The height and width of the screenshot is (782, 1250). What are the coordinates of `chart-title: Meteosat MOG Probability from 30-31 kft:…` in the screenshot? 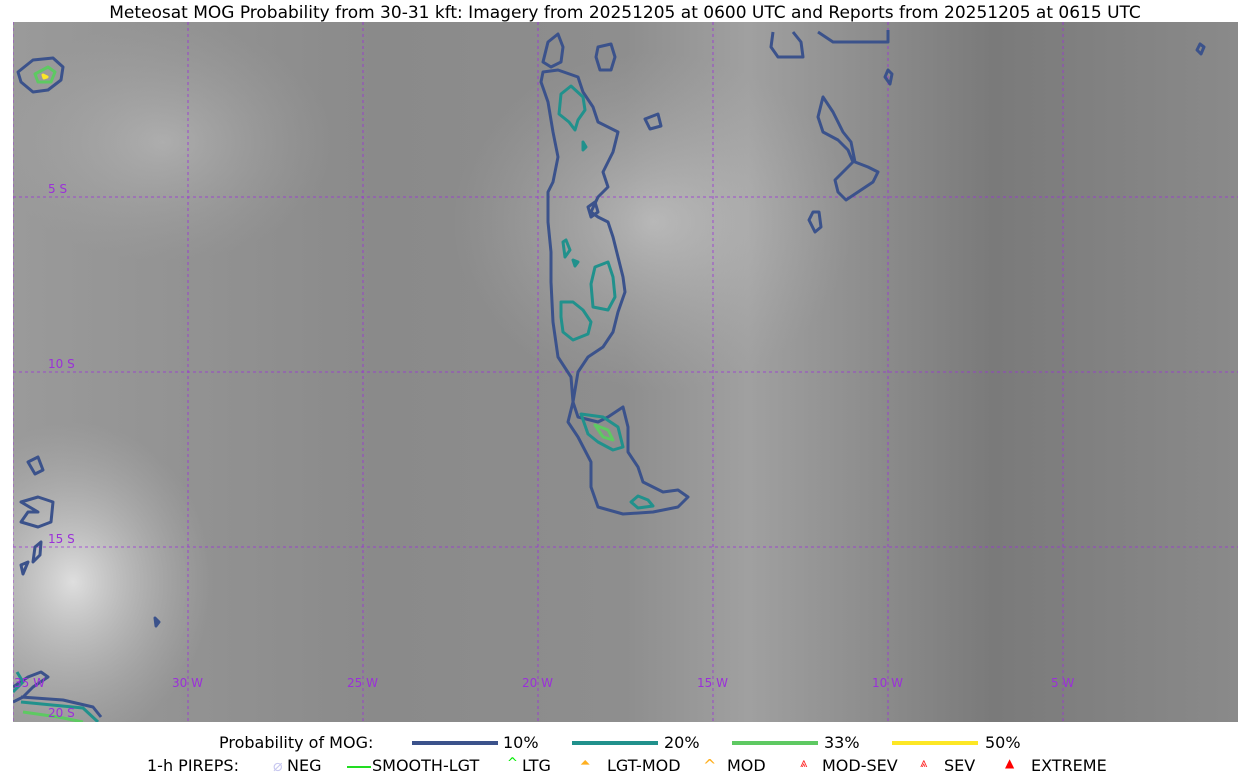 It's located at (625, 13).